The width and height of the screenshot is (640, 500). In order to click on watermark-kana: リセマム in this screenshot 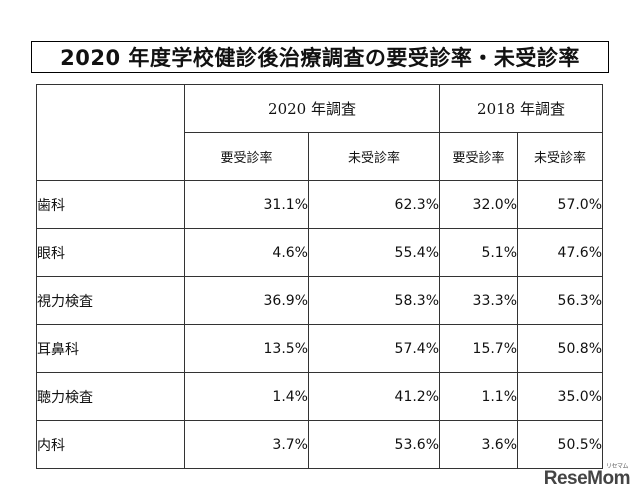, I will do `click(617, 467)`.